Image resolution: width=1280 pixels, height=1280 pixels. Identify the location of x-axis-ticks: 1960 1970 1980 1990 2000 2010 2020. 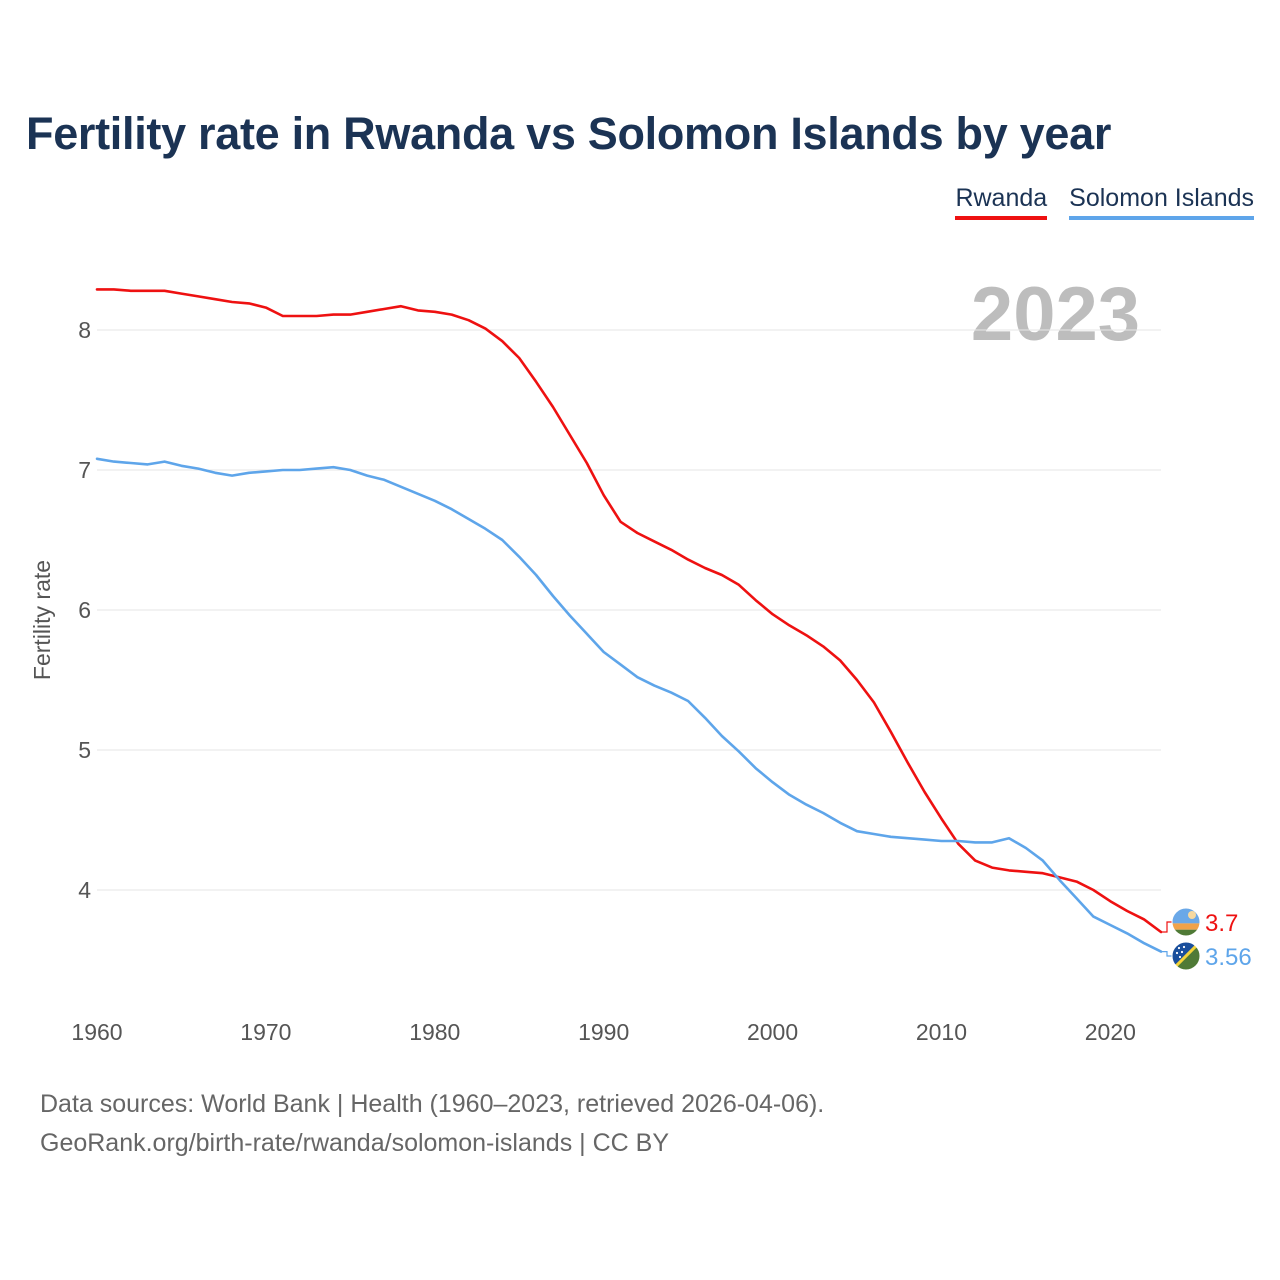
(603, 1032).